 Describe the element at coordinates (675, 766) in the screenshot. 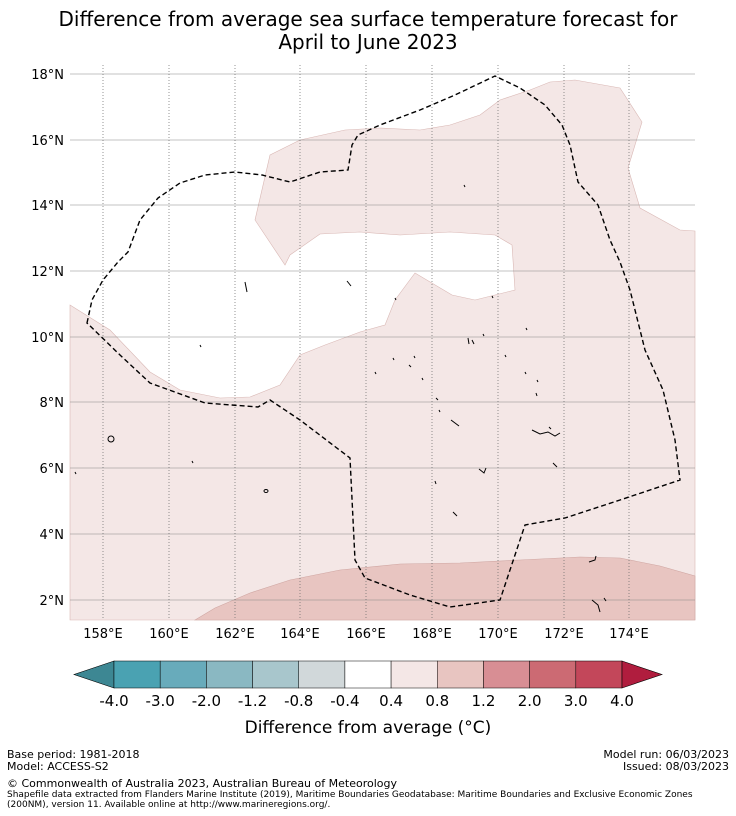

I see `issued-date: Issued: 08/03/2023` at that location.